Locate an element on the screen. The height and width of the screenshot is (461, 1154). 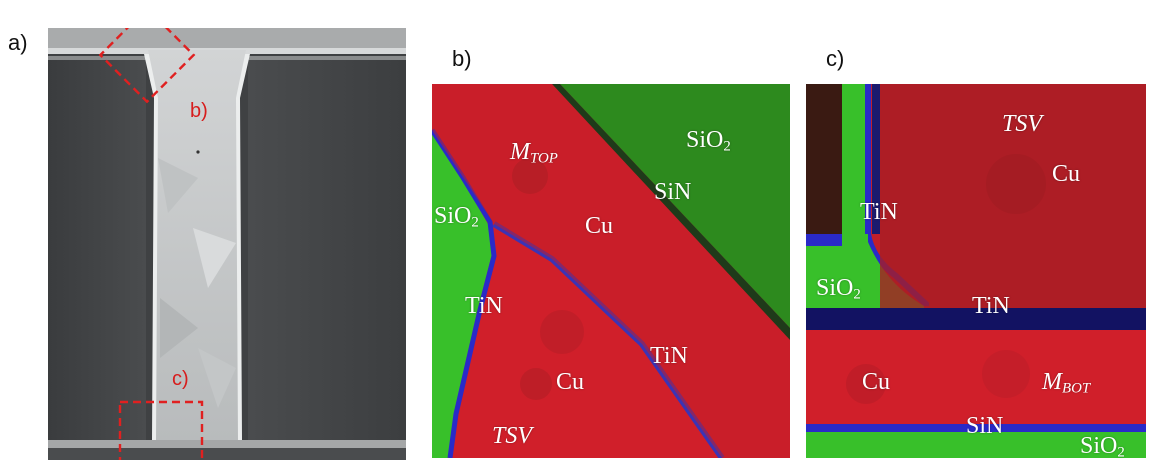
label-c-sin: SiN is located at coordinates (985, 426).